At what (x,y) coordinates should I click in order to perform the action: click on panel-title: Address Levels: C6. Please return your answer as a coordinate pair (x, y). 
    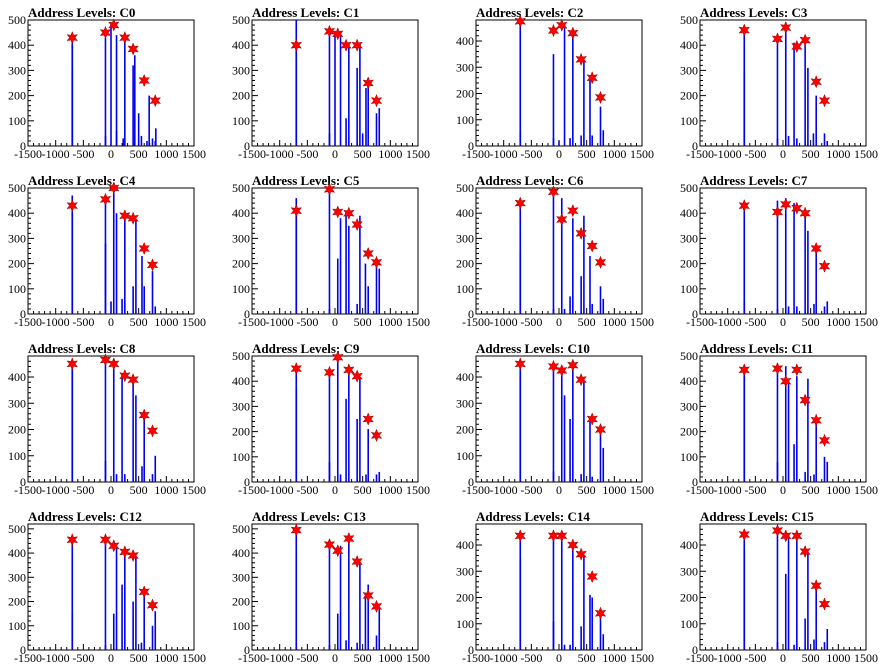
    Looking at the image, I should click on (530, 180).